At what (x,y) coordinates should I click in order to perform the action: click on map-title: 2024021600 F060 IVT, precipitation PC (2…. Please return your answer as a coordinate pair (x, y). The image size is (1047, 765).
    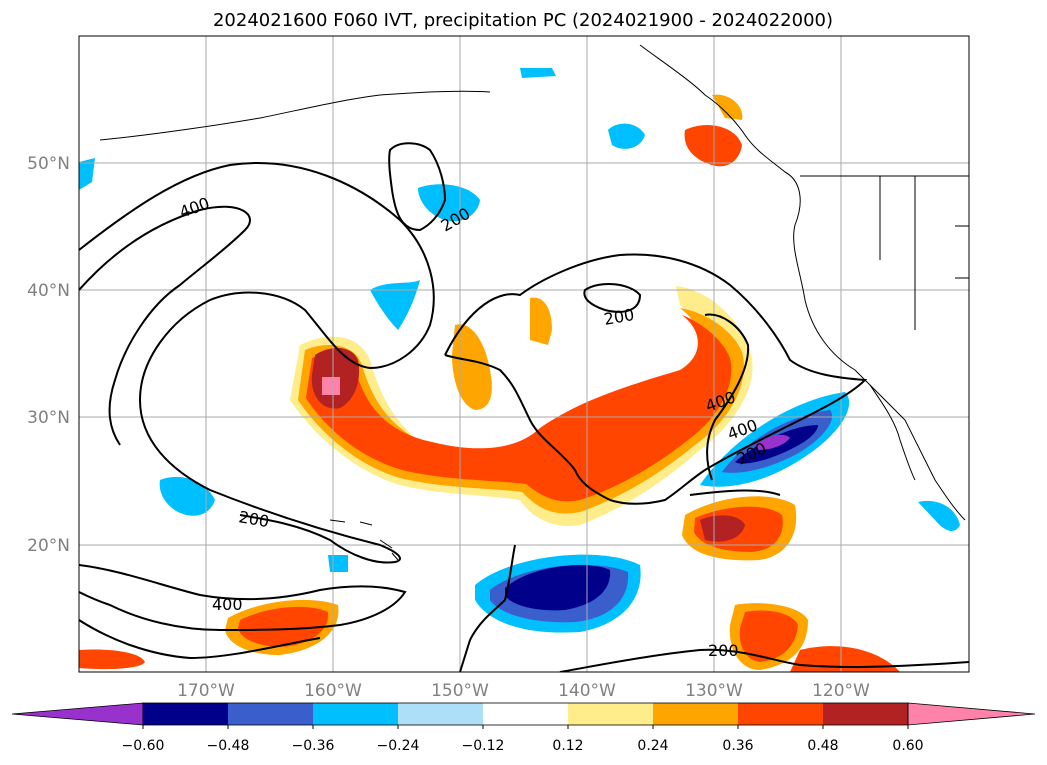
    Looking at the image, I should click on (523, 20).